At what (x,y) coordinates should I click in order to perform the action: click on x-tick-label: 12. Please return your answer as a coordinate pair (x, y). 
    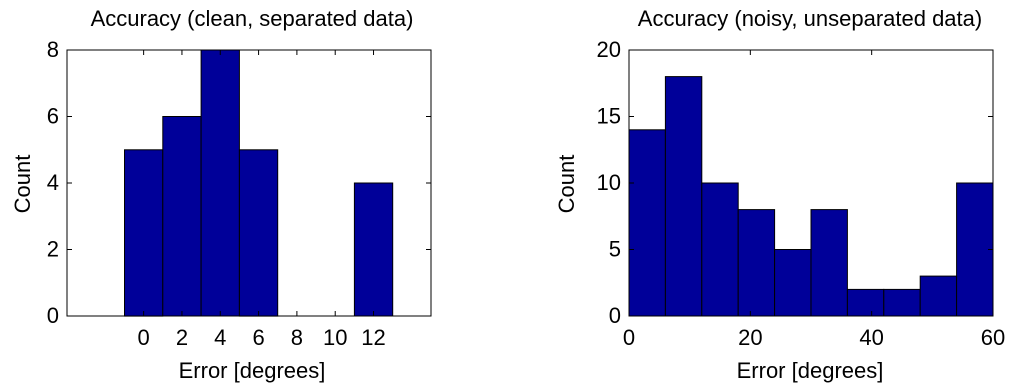
    Looking at the image, I should click on (373, 337).